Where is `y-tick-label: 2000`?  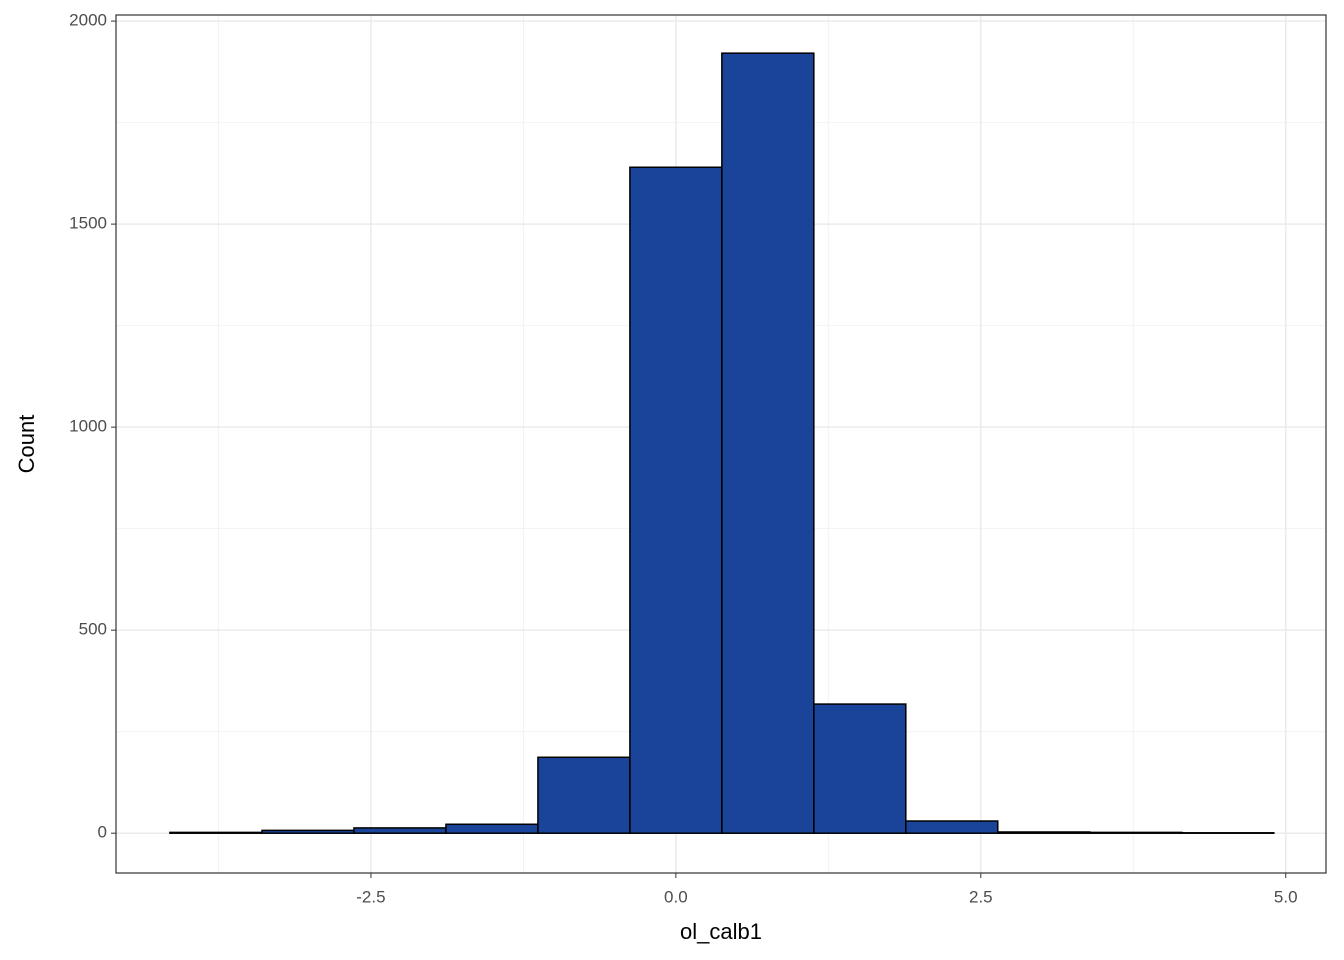
y-tick-label: 2000 is located at coordinates (88, 20).